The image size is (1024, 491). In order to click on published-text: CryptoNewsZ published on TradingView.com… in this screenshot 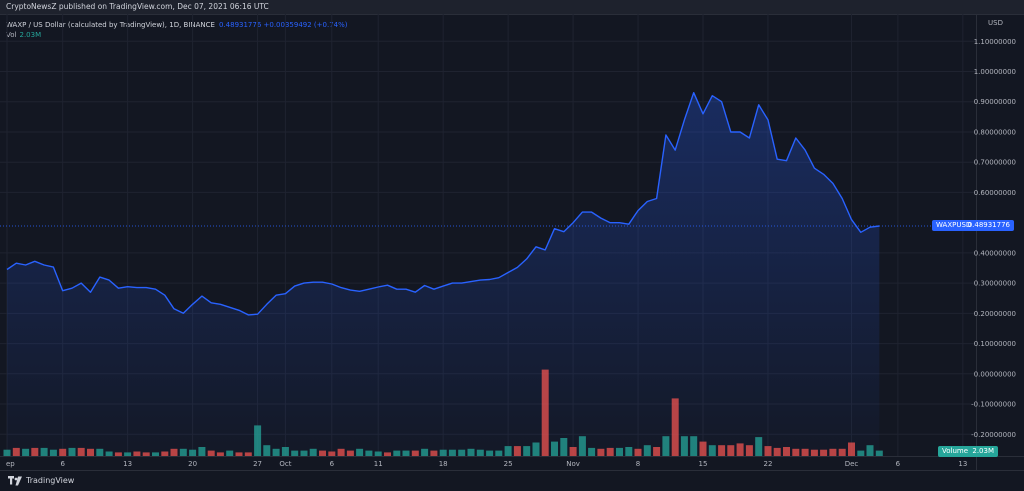, I will do `click(137, 6)`.